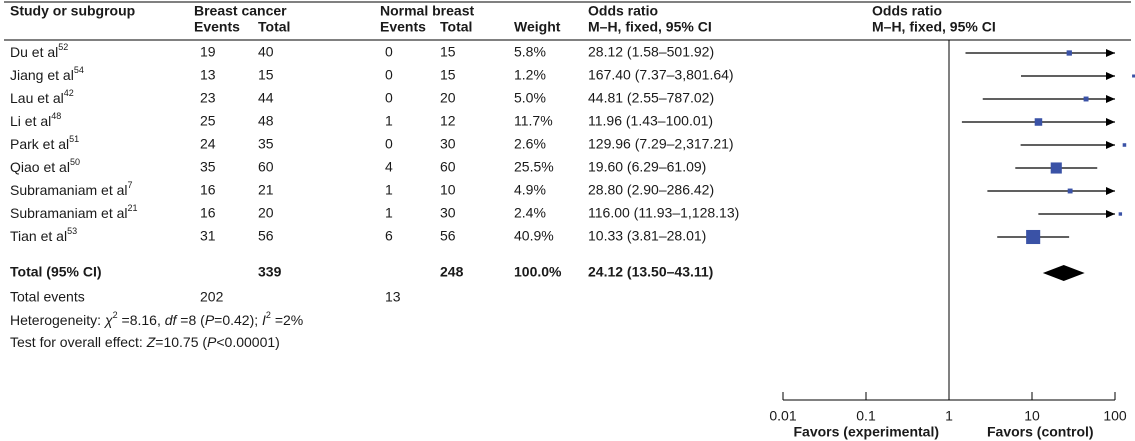  Describe the element at coordinates (452, 272) in the screenshot. I see `total: 248` at that location.